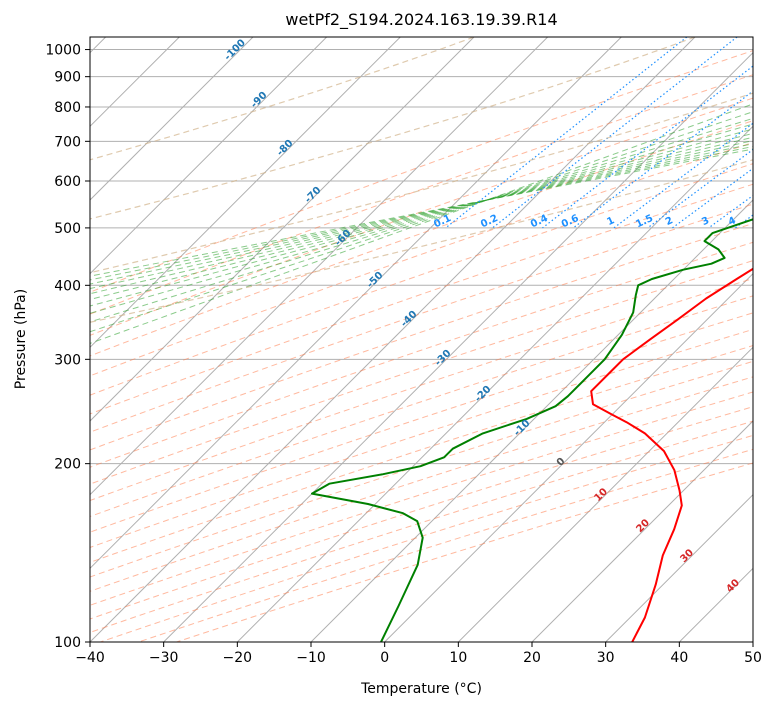  I want to click on y-tick-label: 800, so click(67, 108).